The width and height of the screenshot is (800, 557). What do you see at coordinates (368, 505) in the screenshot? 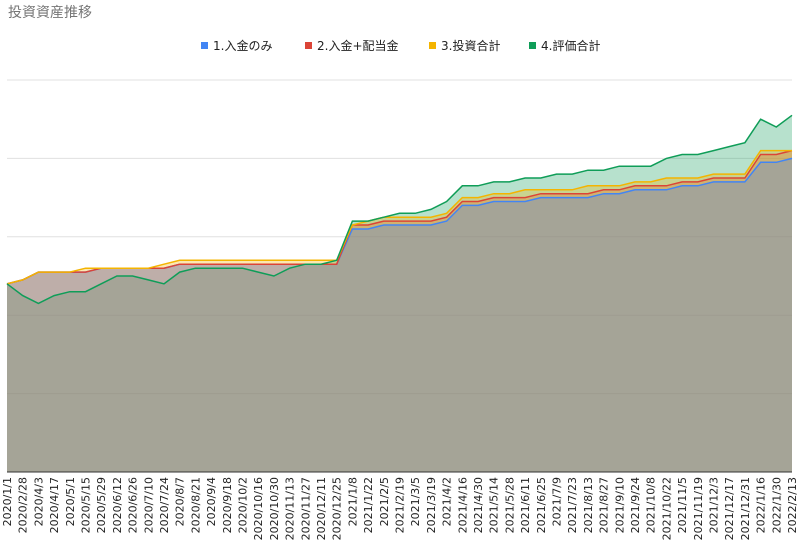
I see `x-tick-label: 2021/1/22` at bounding box center [368, 505].